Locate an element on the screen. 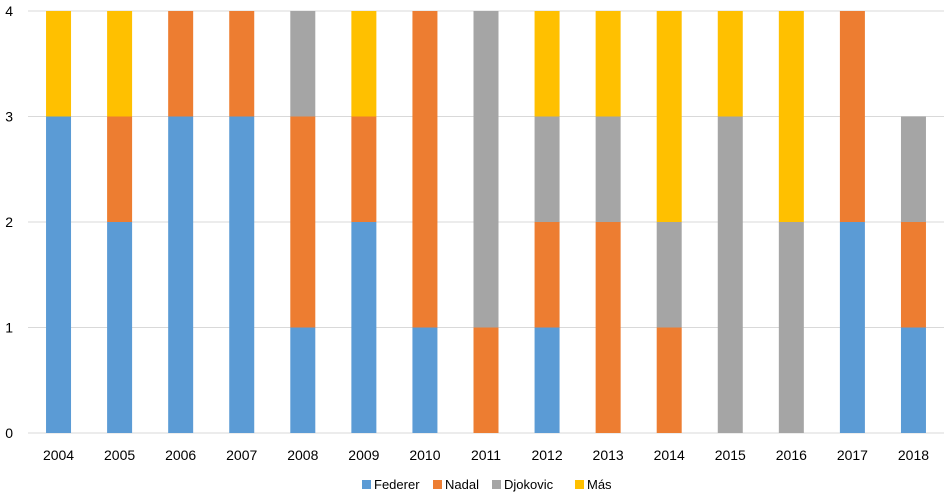  bar-nadal-2006 is located at coordinates (181, 64).